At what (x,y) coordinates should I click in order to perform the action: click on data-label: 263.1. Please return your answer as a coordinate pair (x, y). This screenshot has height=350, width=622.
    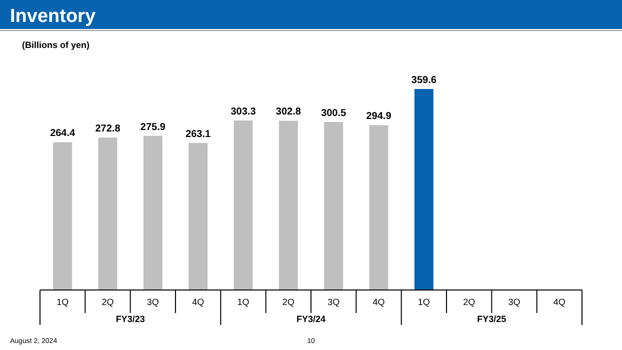
    Looking at the image, I should click on (199, 134).